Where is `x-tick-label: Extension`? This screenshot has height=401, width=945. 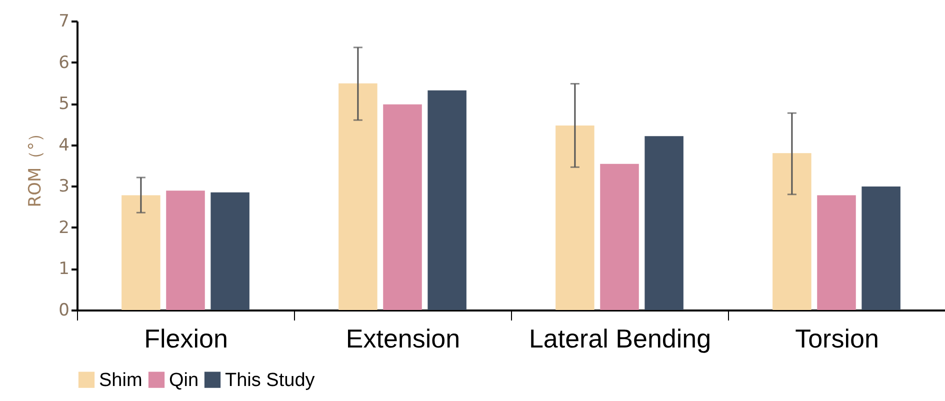 x-tick-label: Extension is located at coordinates (403, 339).